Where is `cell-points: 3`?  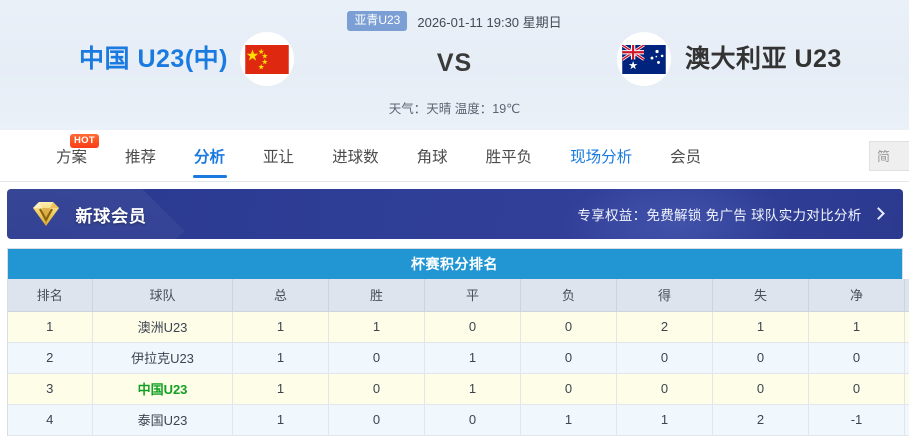
cell-points: 3 is located at coordinates (906, 327).